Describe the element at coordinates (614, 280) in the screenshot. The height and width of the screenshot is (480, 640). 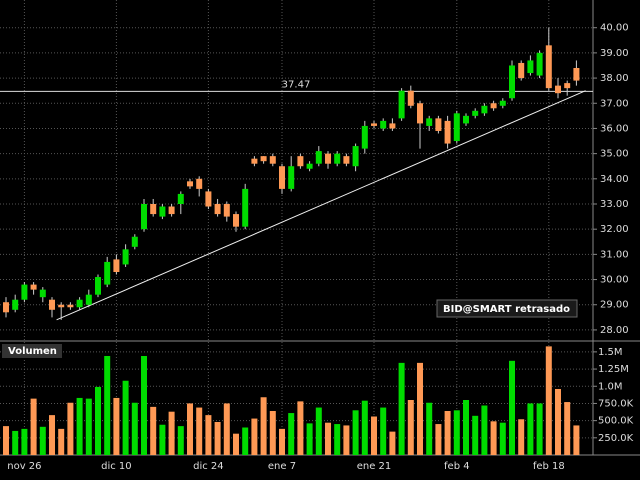
I see `y-tick-label: 30.00` at that location.